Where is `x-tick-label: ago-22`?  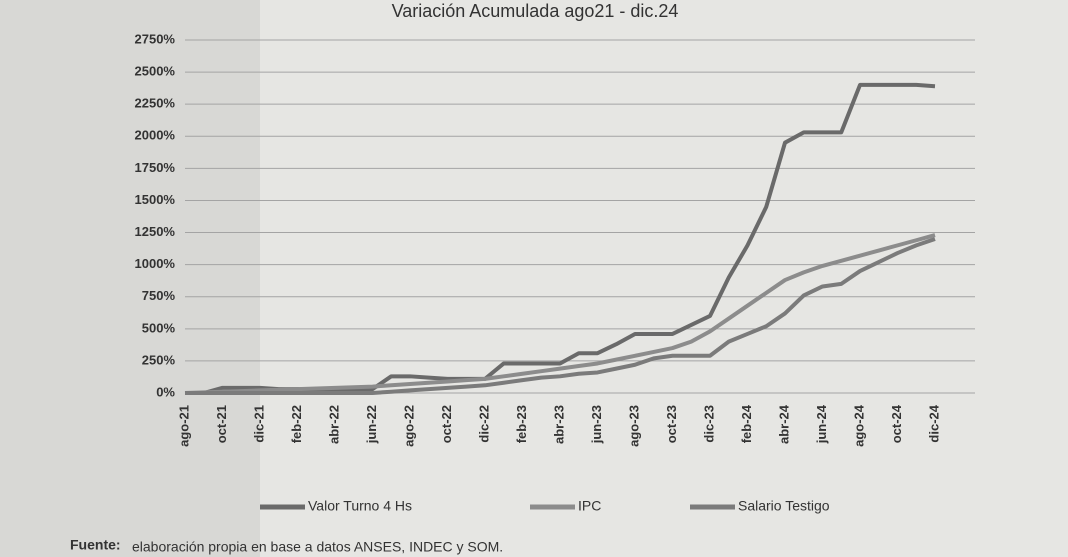 x-tick-label: ago-22 is located at coordinates (408, 426).